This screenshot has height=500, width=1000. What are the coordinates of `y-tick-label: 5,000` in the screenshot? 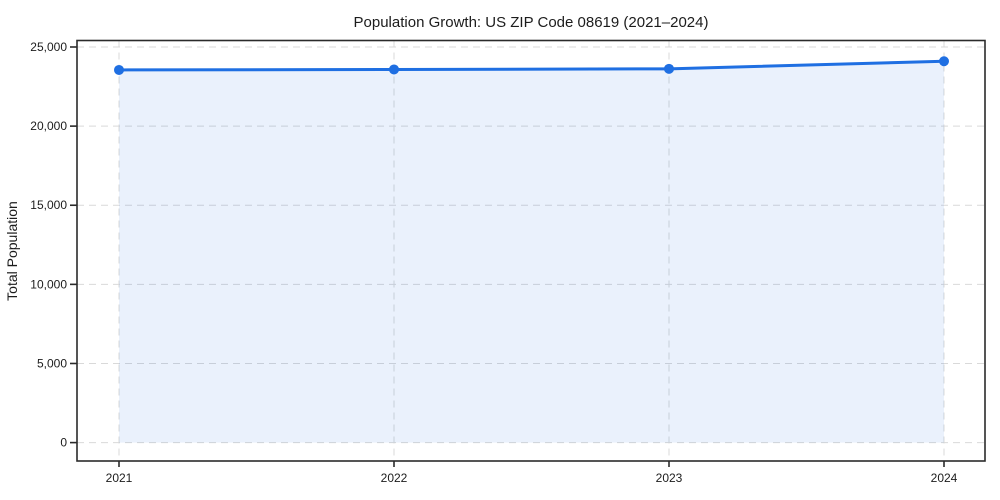 It's located at (52, 363).